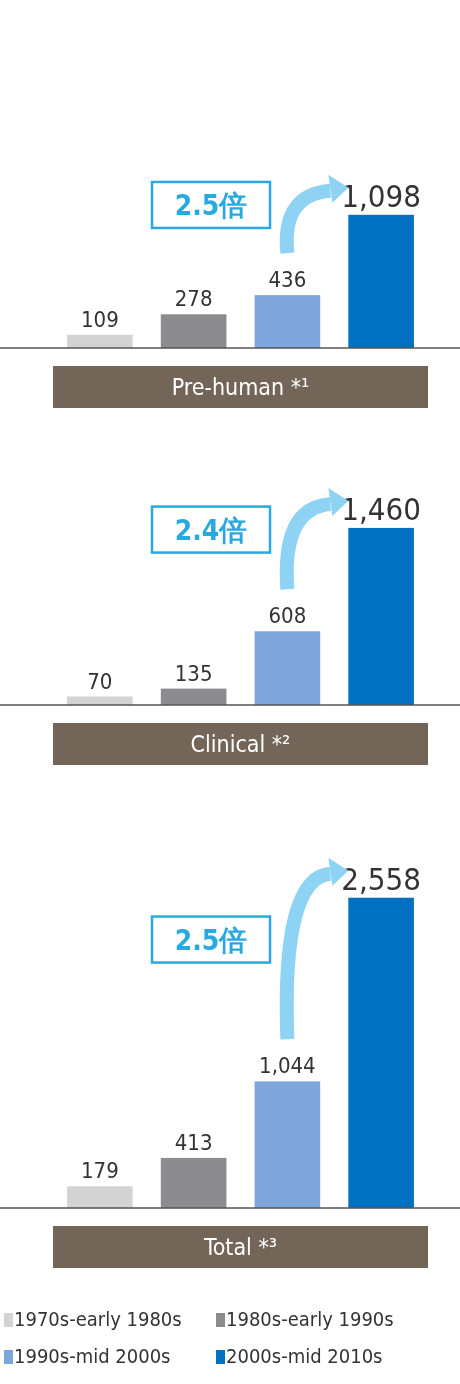 Image resolution: width=460 pixels, height=1384 pixels. Describe the element at coordinates (240, 1247) in the screenshot. I see `x-axis-title: Total *³` at that location.